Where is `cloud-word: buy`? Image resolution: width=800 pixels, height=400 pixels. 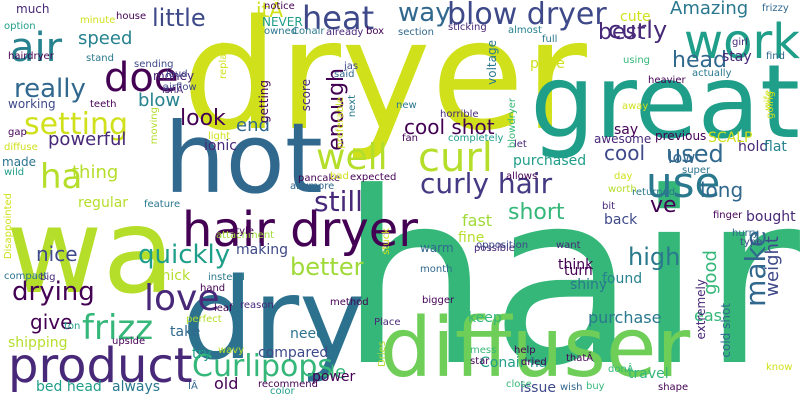 cloud-word: buy is located at coordinates (595, 386).